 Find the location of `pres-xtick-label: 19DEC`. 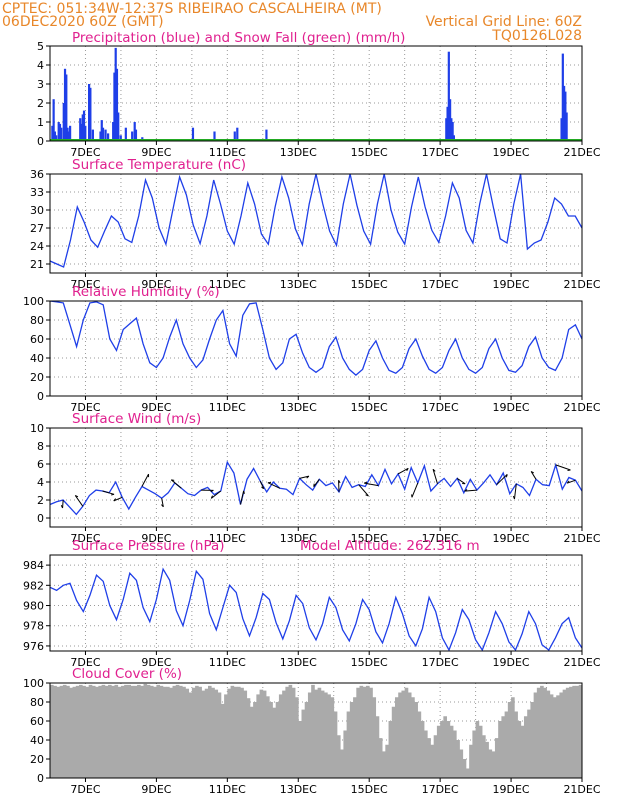

pres-xtick-label: 19DEC is located at coordinates (511, 662).